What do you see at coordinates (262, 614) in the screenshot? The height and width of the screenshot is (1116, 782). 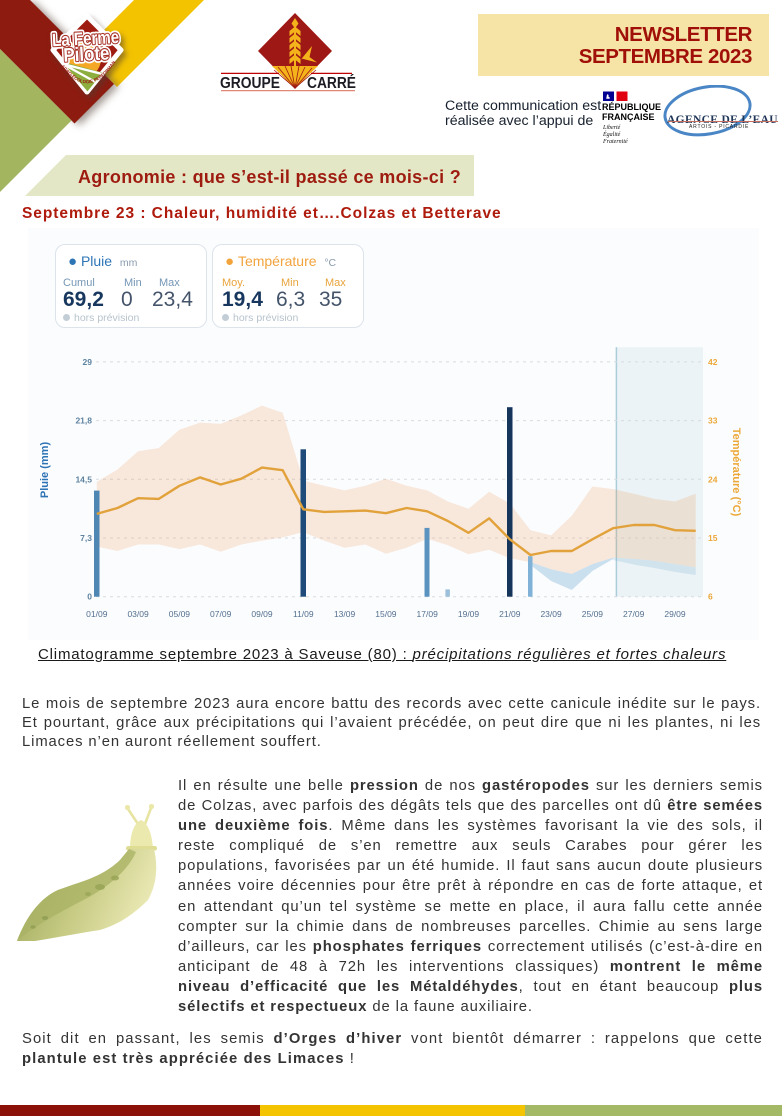 I see `svg-text: 09/09` at bounding box center [262, 614].